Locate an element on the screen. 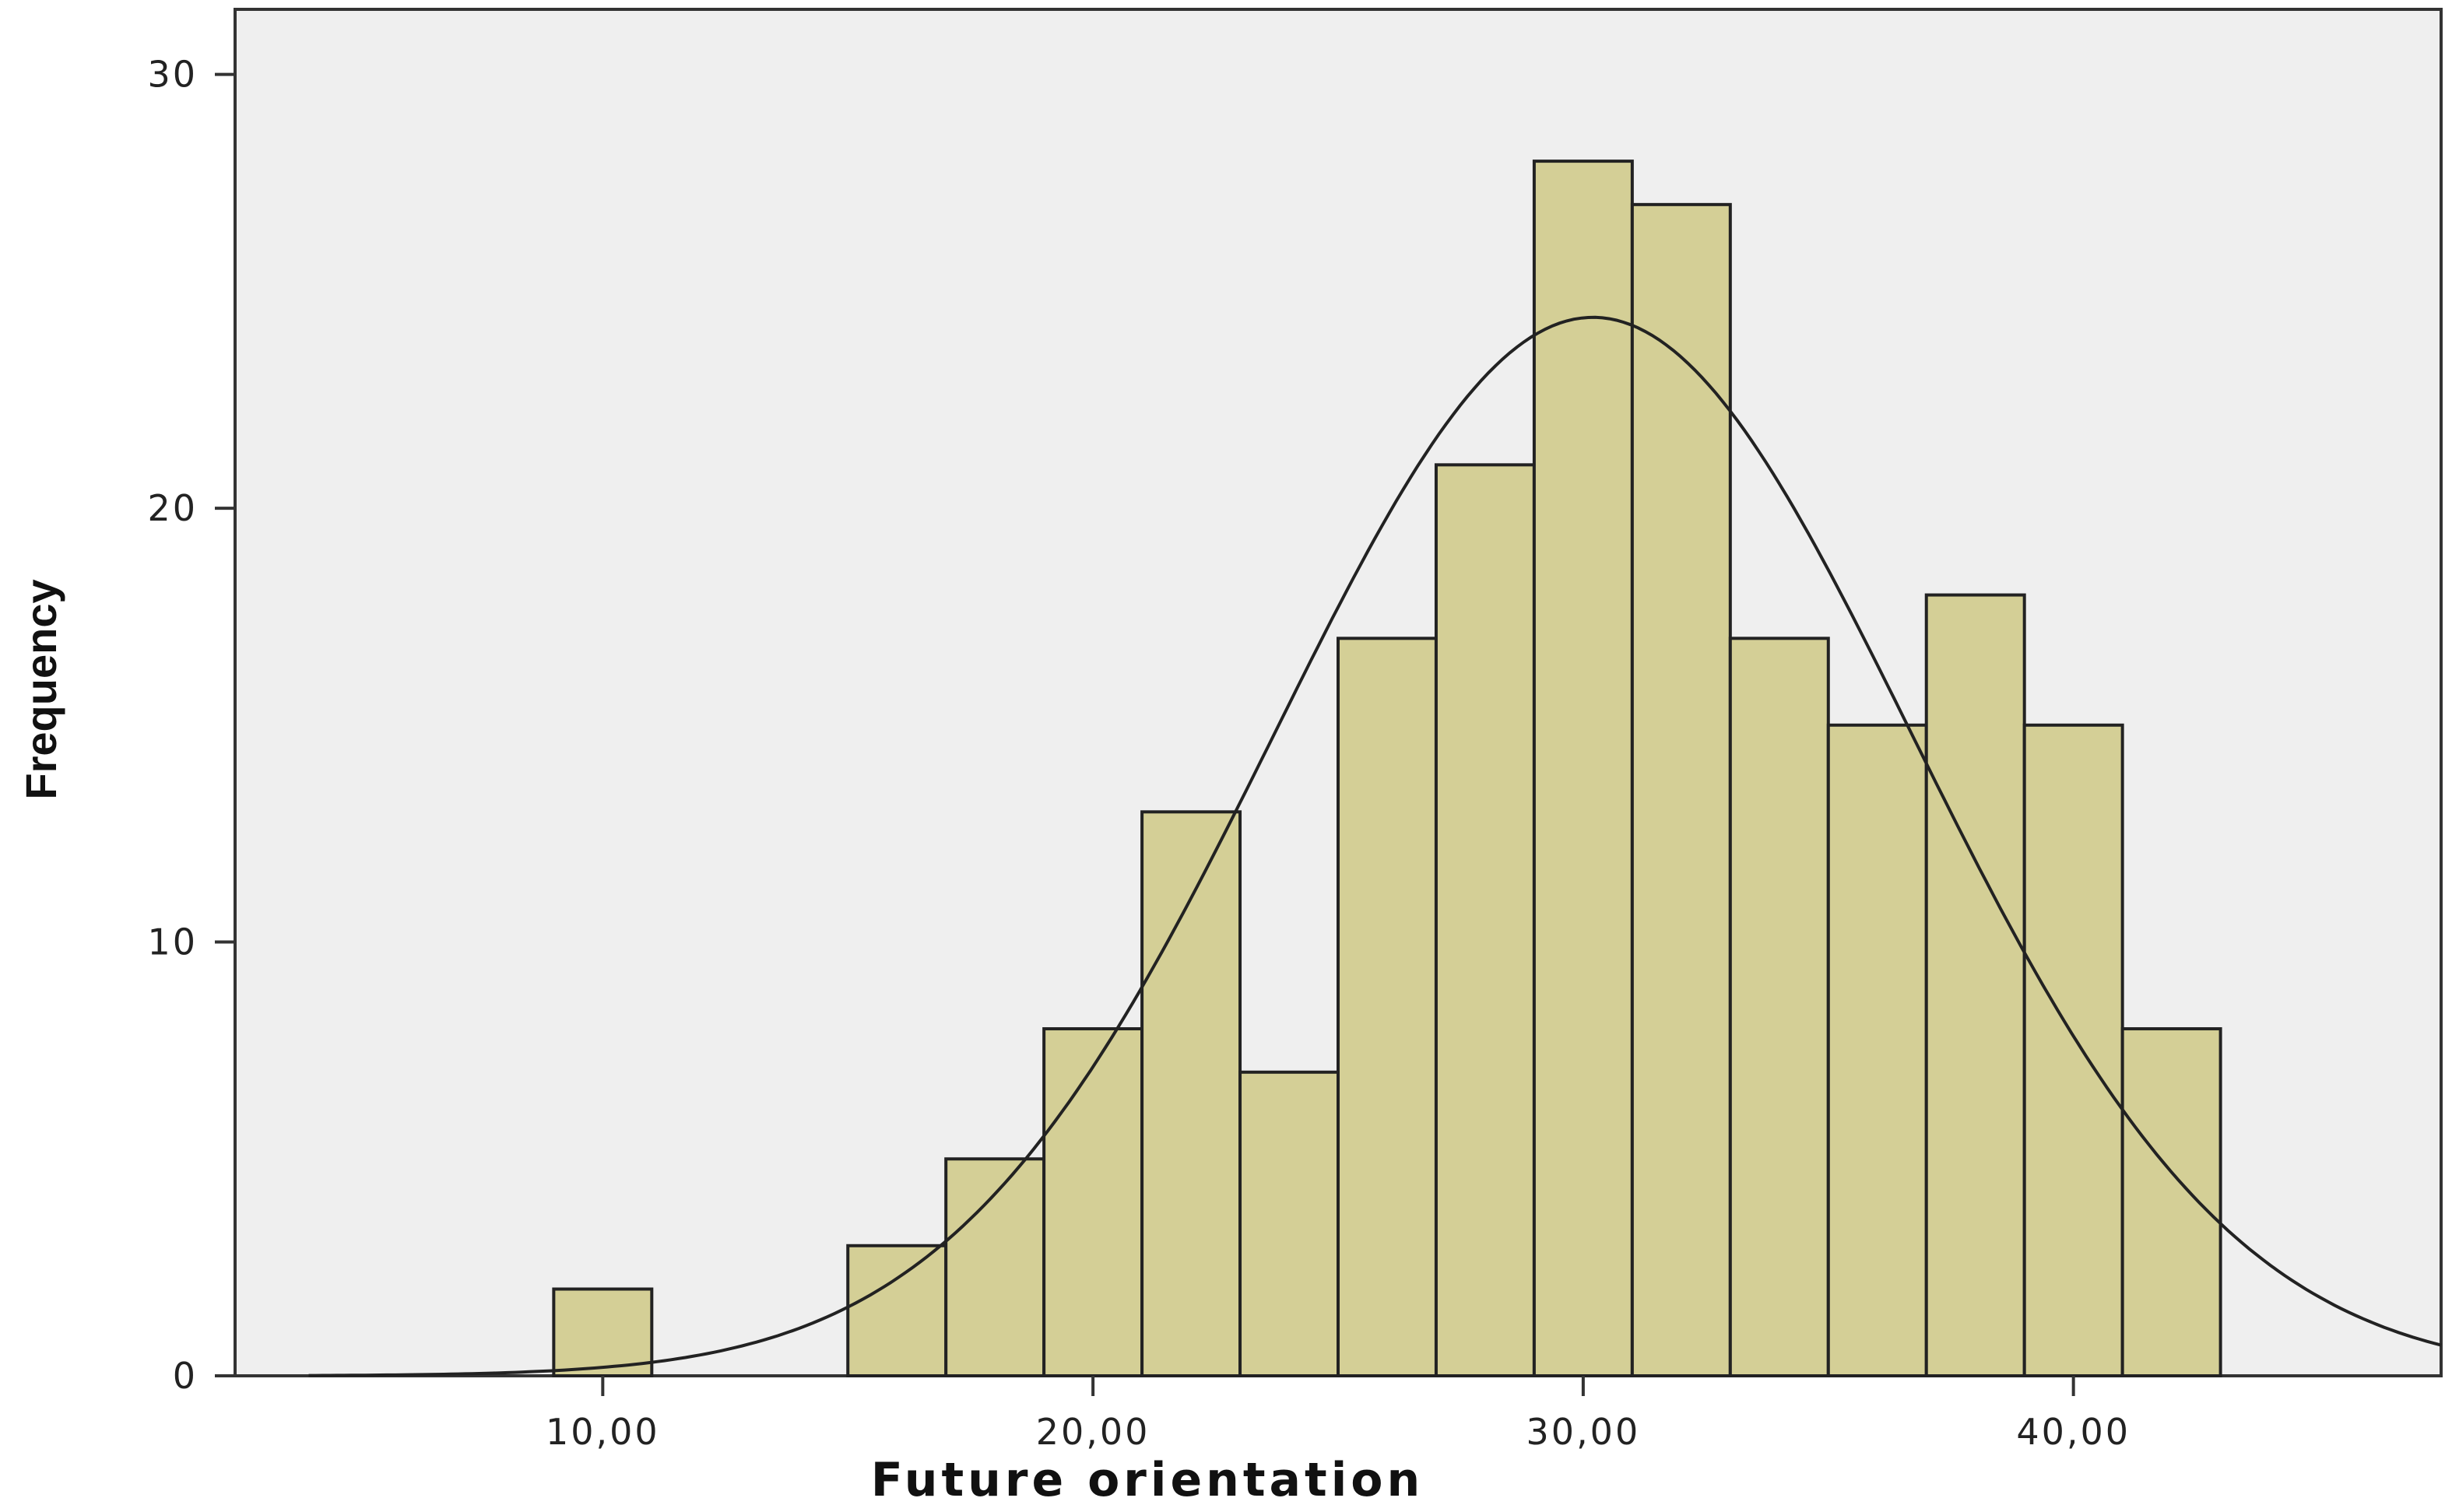 The height and width of the screenshot is (1512, 2452). x-tick-label: 40,00 is located at coordinates (2073, 1432).